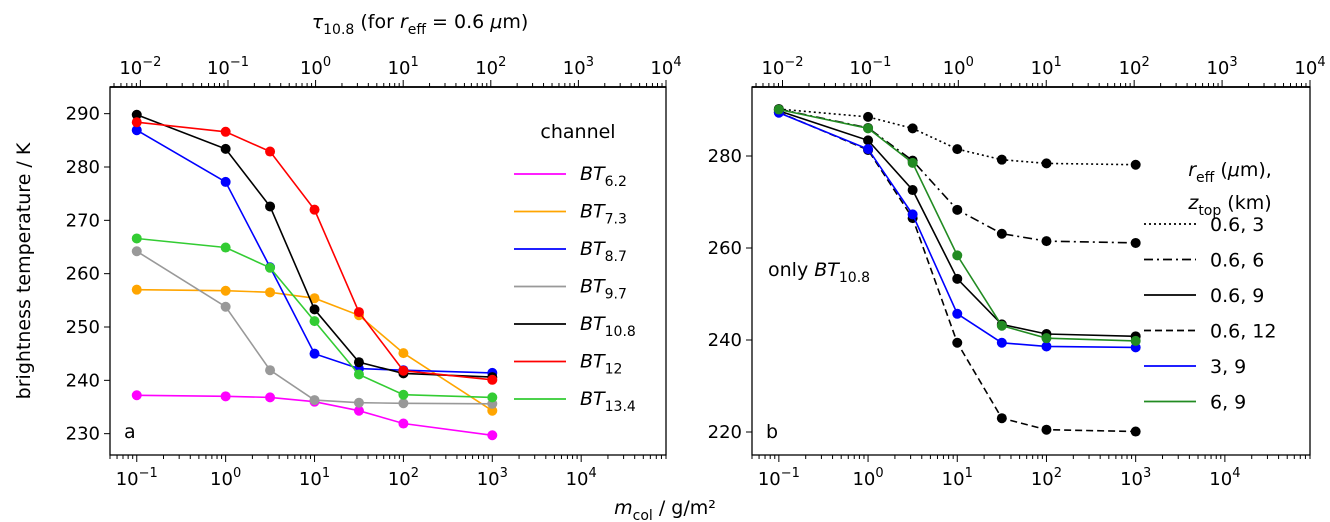 This screenshot has width=1330, height=522. I want to click on y-tick-label: 230, so click(83, 434).